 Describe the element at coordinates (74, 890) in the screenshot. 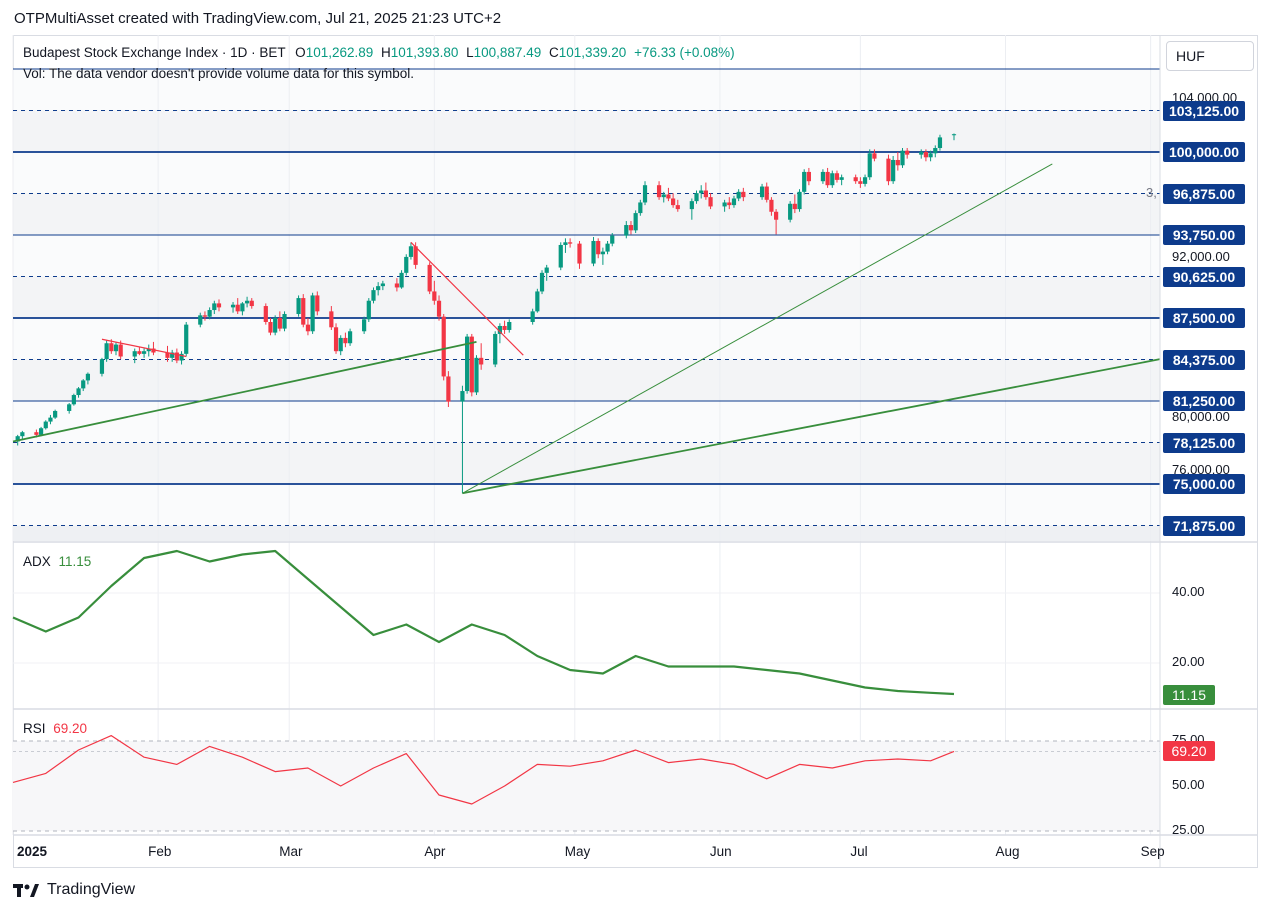

I see `tradingview-logo: TradingView` at that location.